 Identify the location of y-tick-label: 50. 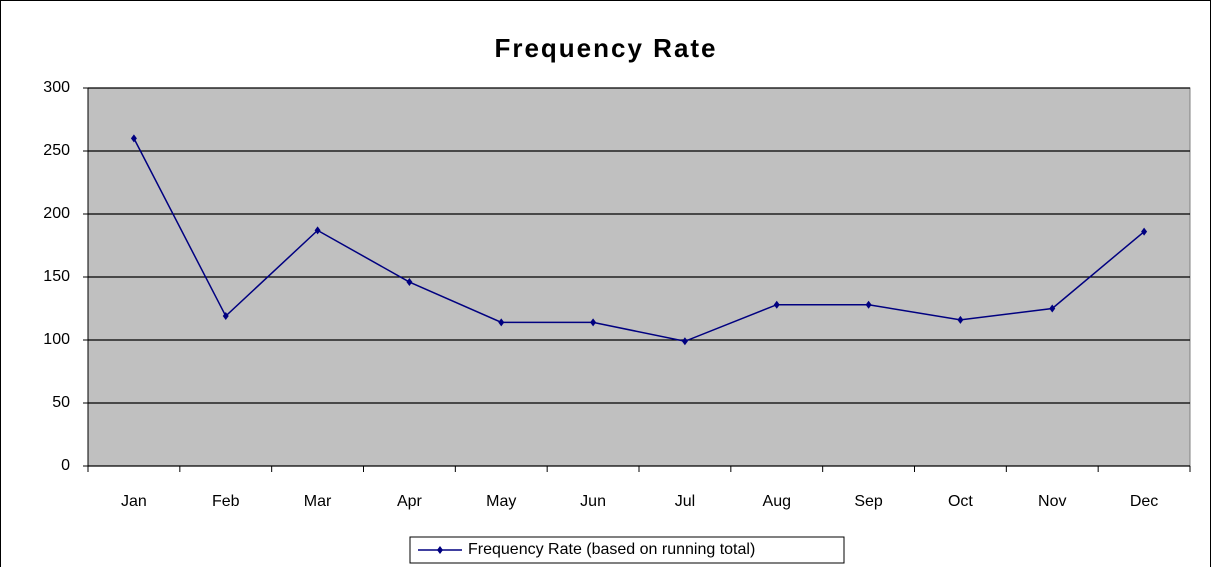
(61, 402).